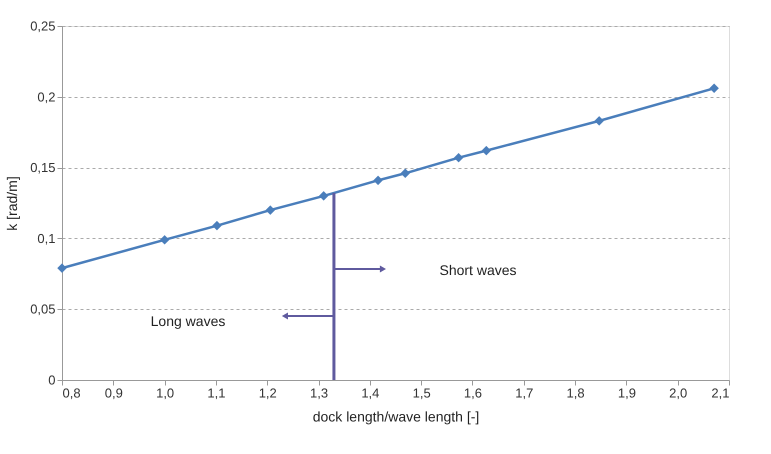 This screenshot has height=454, width=771. What do you see at coordinates (370, 393) in the screenshot?
I see `x-tick-label: 1,4` at bounding box center [370, 393].